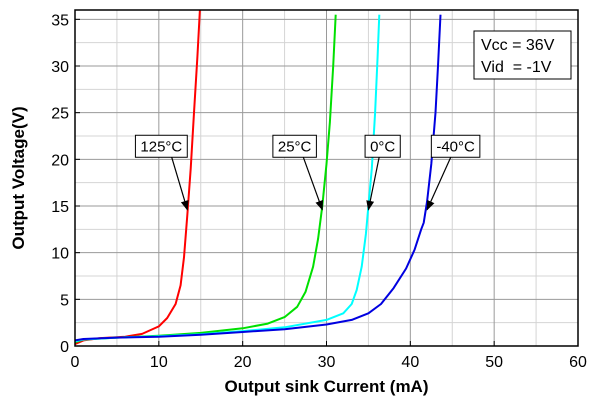 This screenshot has height=403, width=592. Describe the element at coordinates (578, 362) in the screenshot. I see `x-tick-label: 60` at that location.